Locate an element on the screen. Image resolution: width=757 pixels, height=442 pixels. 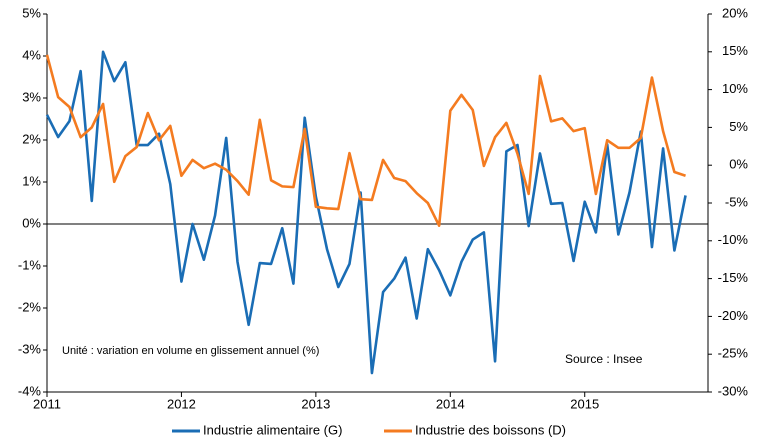
y2-tick-label: 0% is located at coordinates (738, 164).